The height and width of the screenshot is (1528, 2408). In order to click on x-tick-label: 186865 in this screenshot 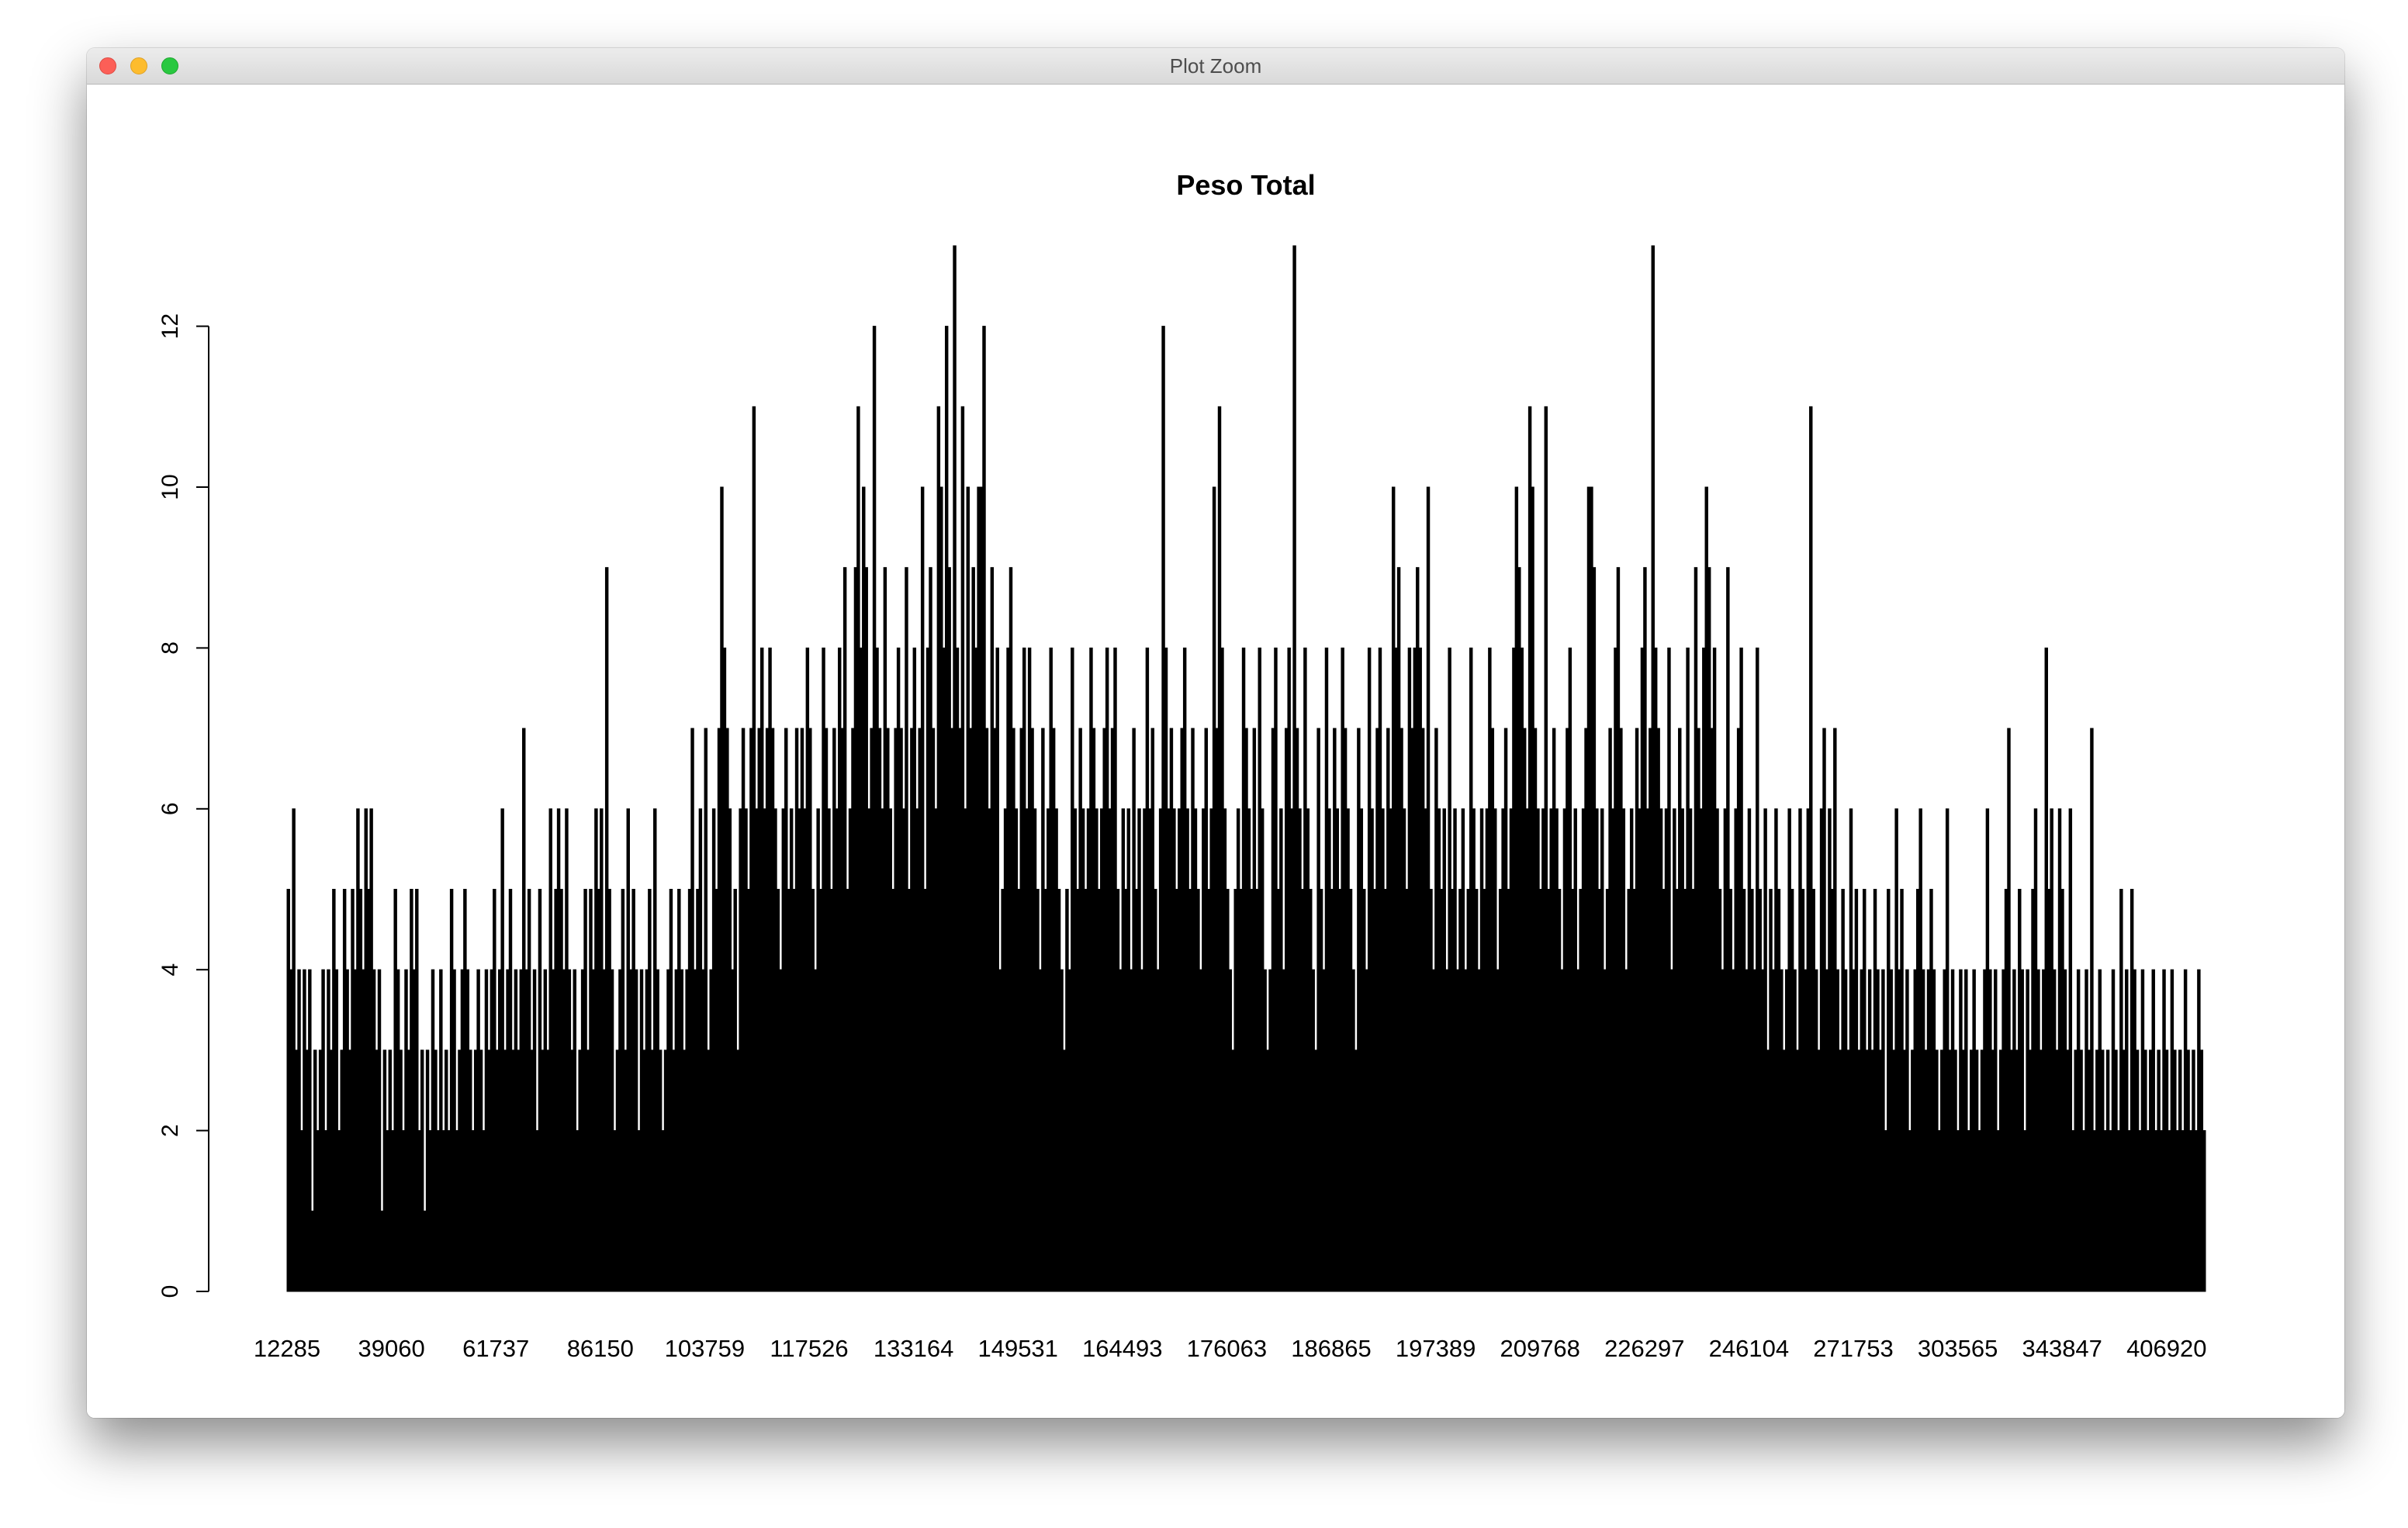, I will do `click(1331, 1348)`.